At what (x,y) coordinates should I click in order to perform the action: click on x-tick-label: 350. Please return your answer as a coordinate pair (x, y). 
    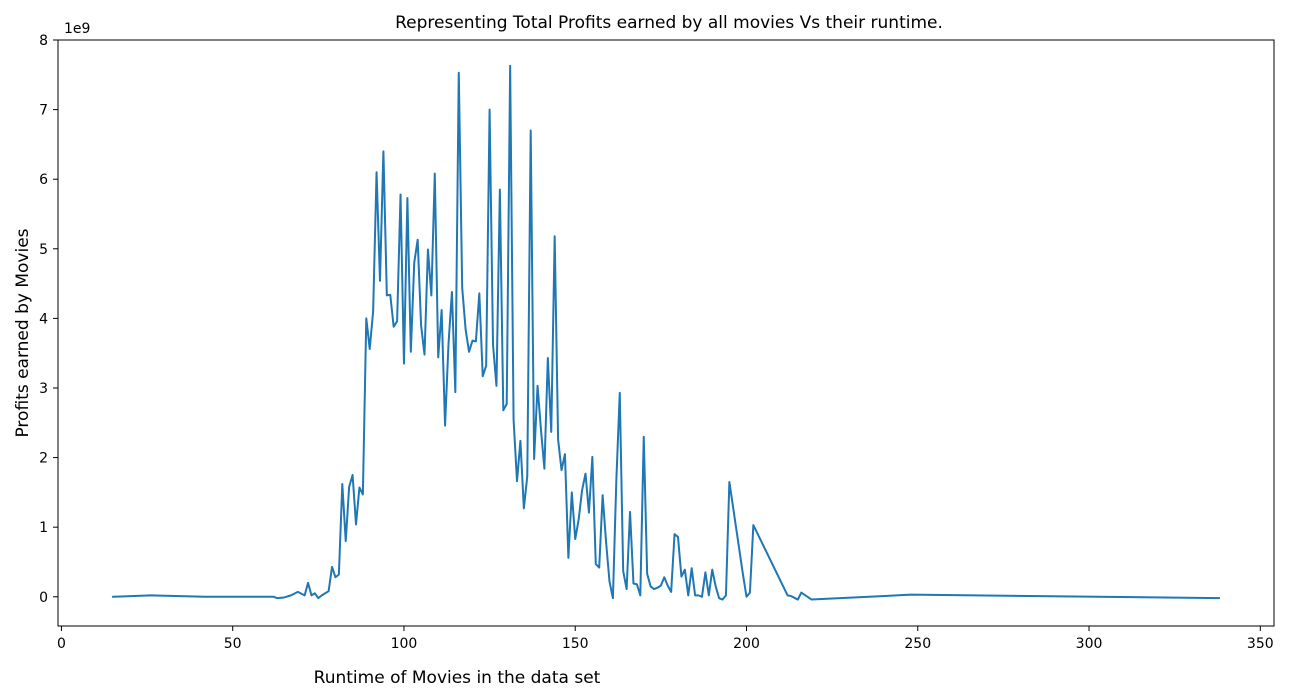
    Looking at the image, I should click on (1260, 644).